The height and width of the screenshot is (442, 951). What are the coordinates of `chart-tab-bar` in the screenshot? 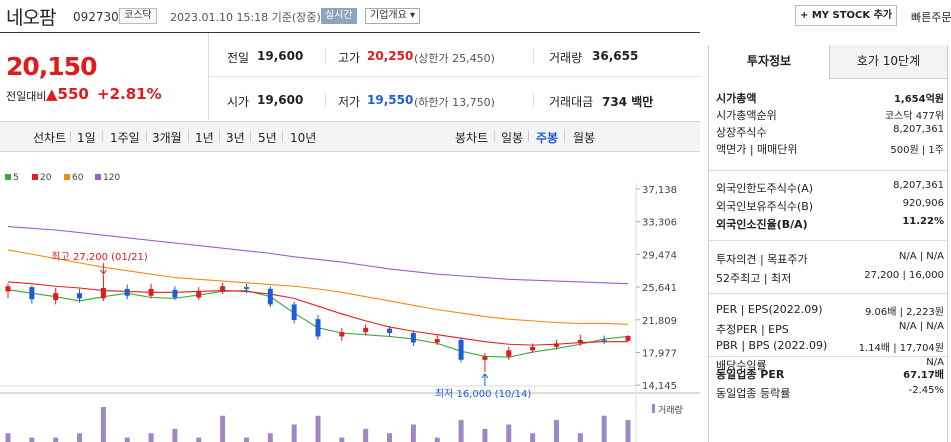 It's located at (350, 136).